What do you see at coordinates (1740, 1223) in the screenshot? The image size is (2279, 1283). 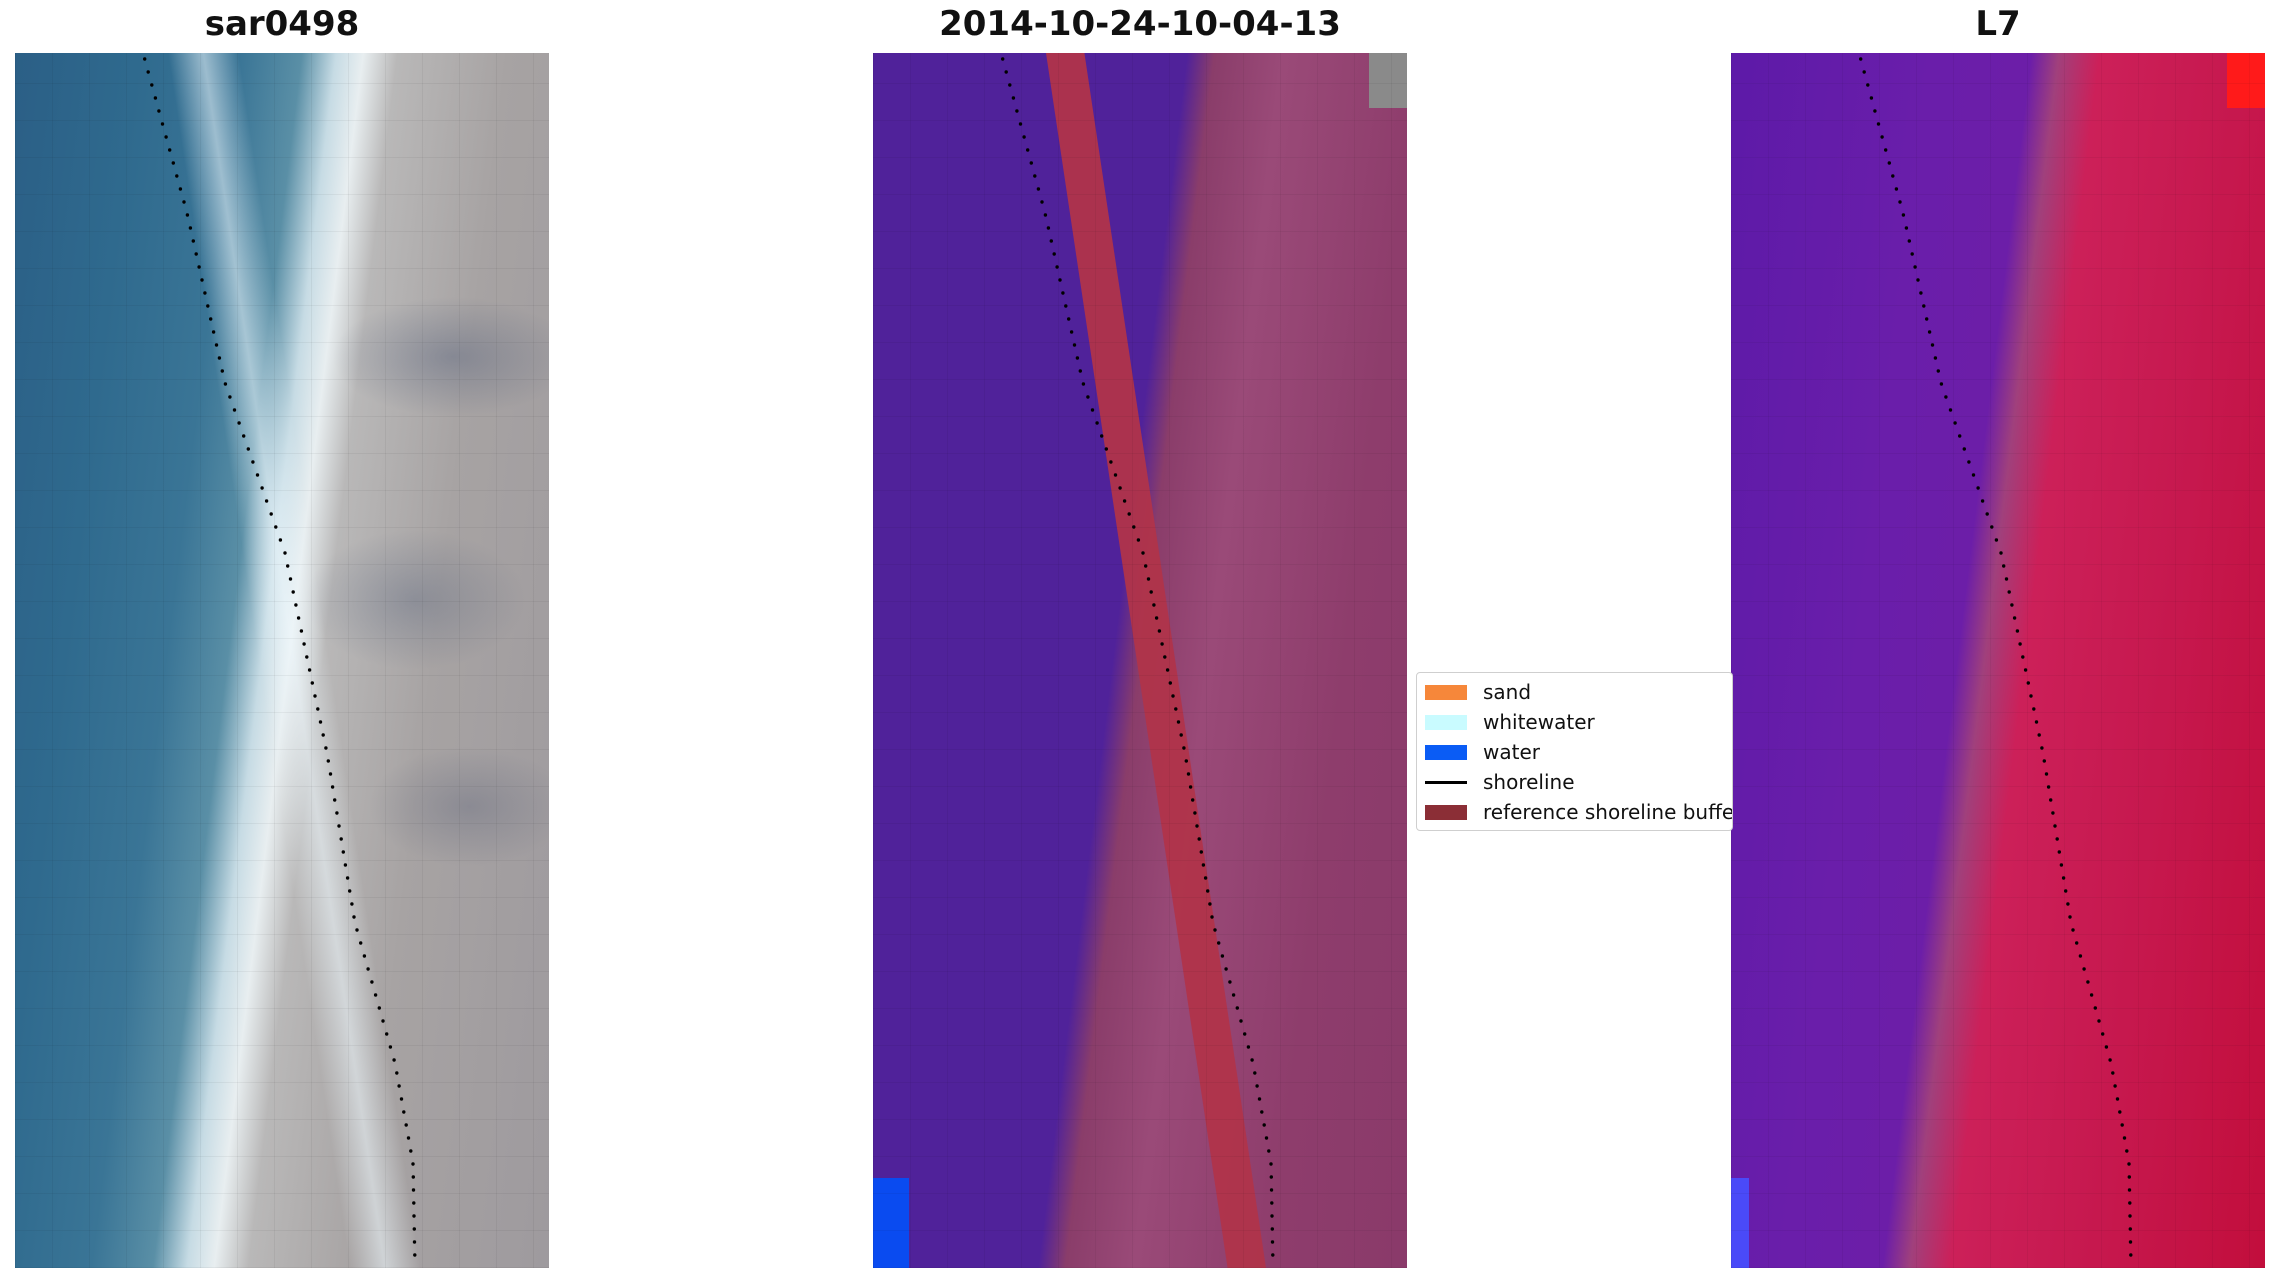 I see `blue-corner-patch` at bounding box center [1740, 1223].